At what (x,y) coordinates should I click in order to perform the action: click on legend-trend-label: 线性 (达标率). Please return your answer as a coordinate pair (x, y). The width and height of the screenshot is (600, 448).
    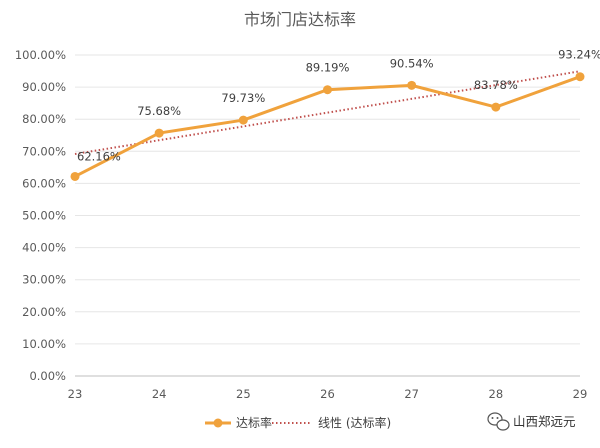
    Looking at the image, I should click on (354, 422).